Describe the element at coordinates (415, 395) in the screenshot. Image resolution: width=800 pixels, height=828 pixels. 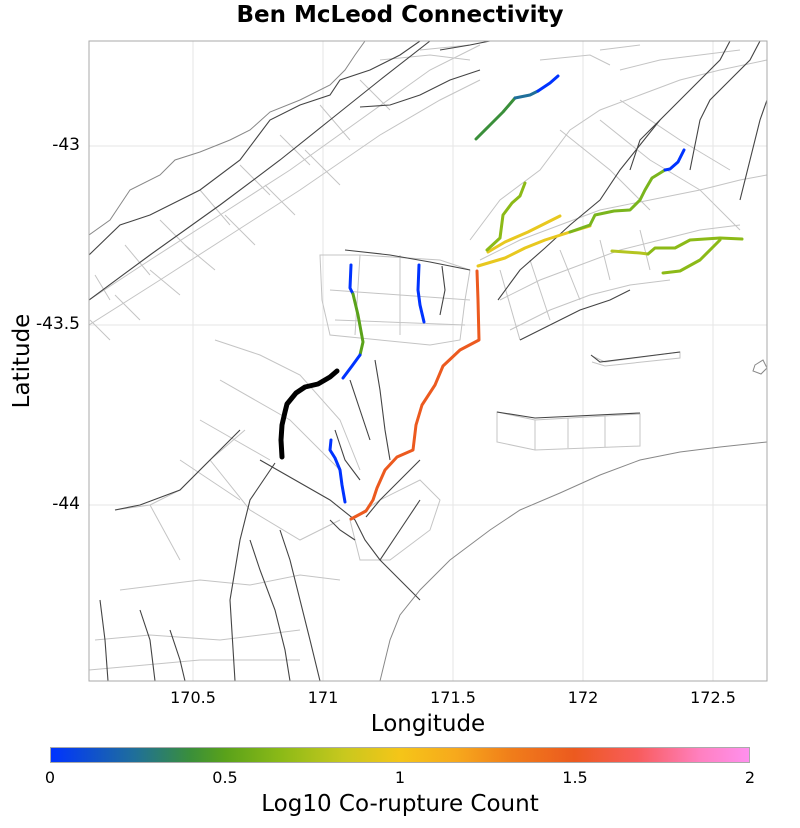
I see `orange-trace` at that location.